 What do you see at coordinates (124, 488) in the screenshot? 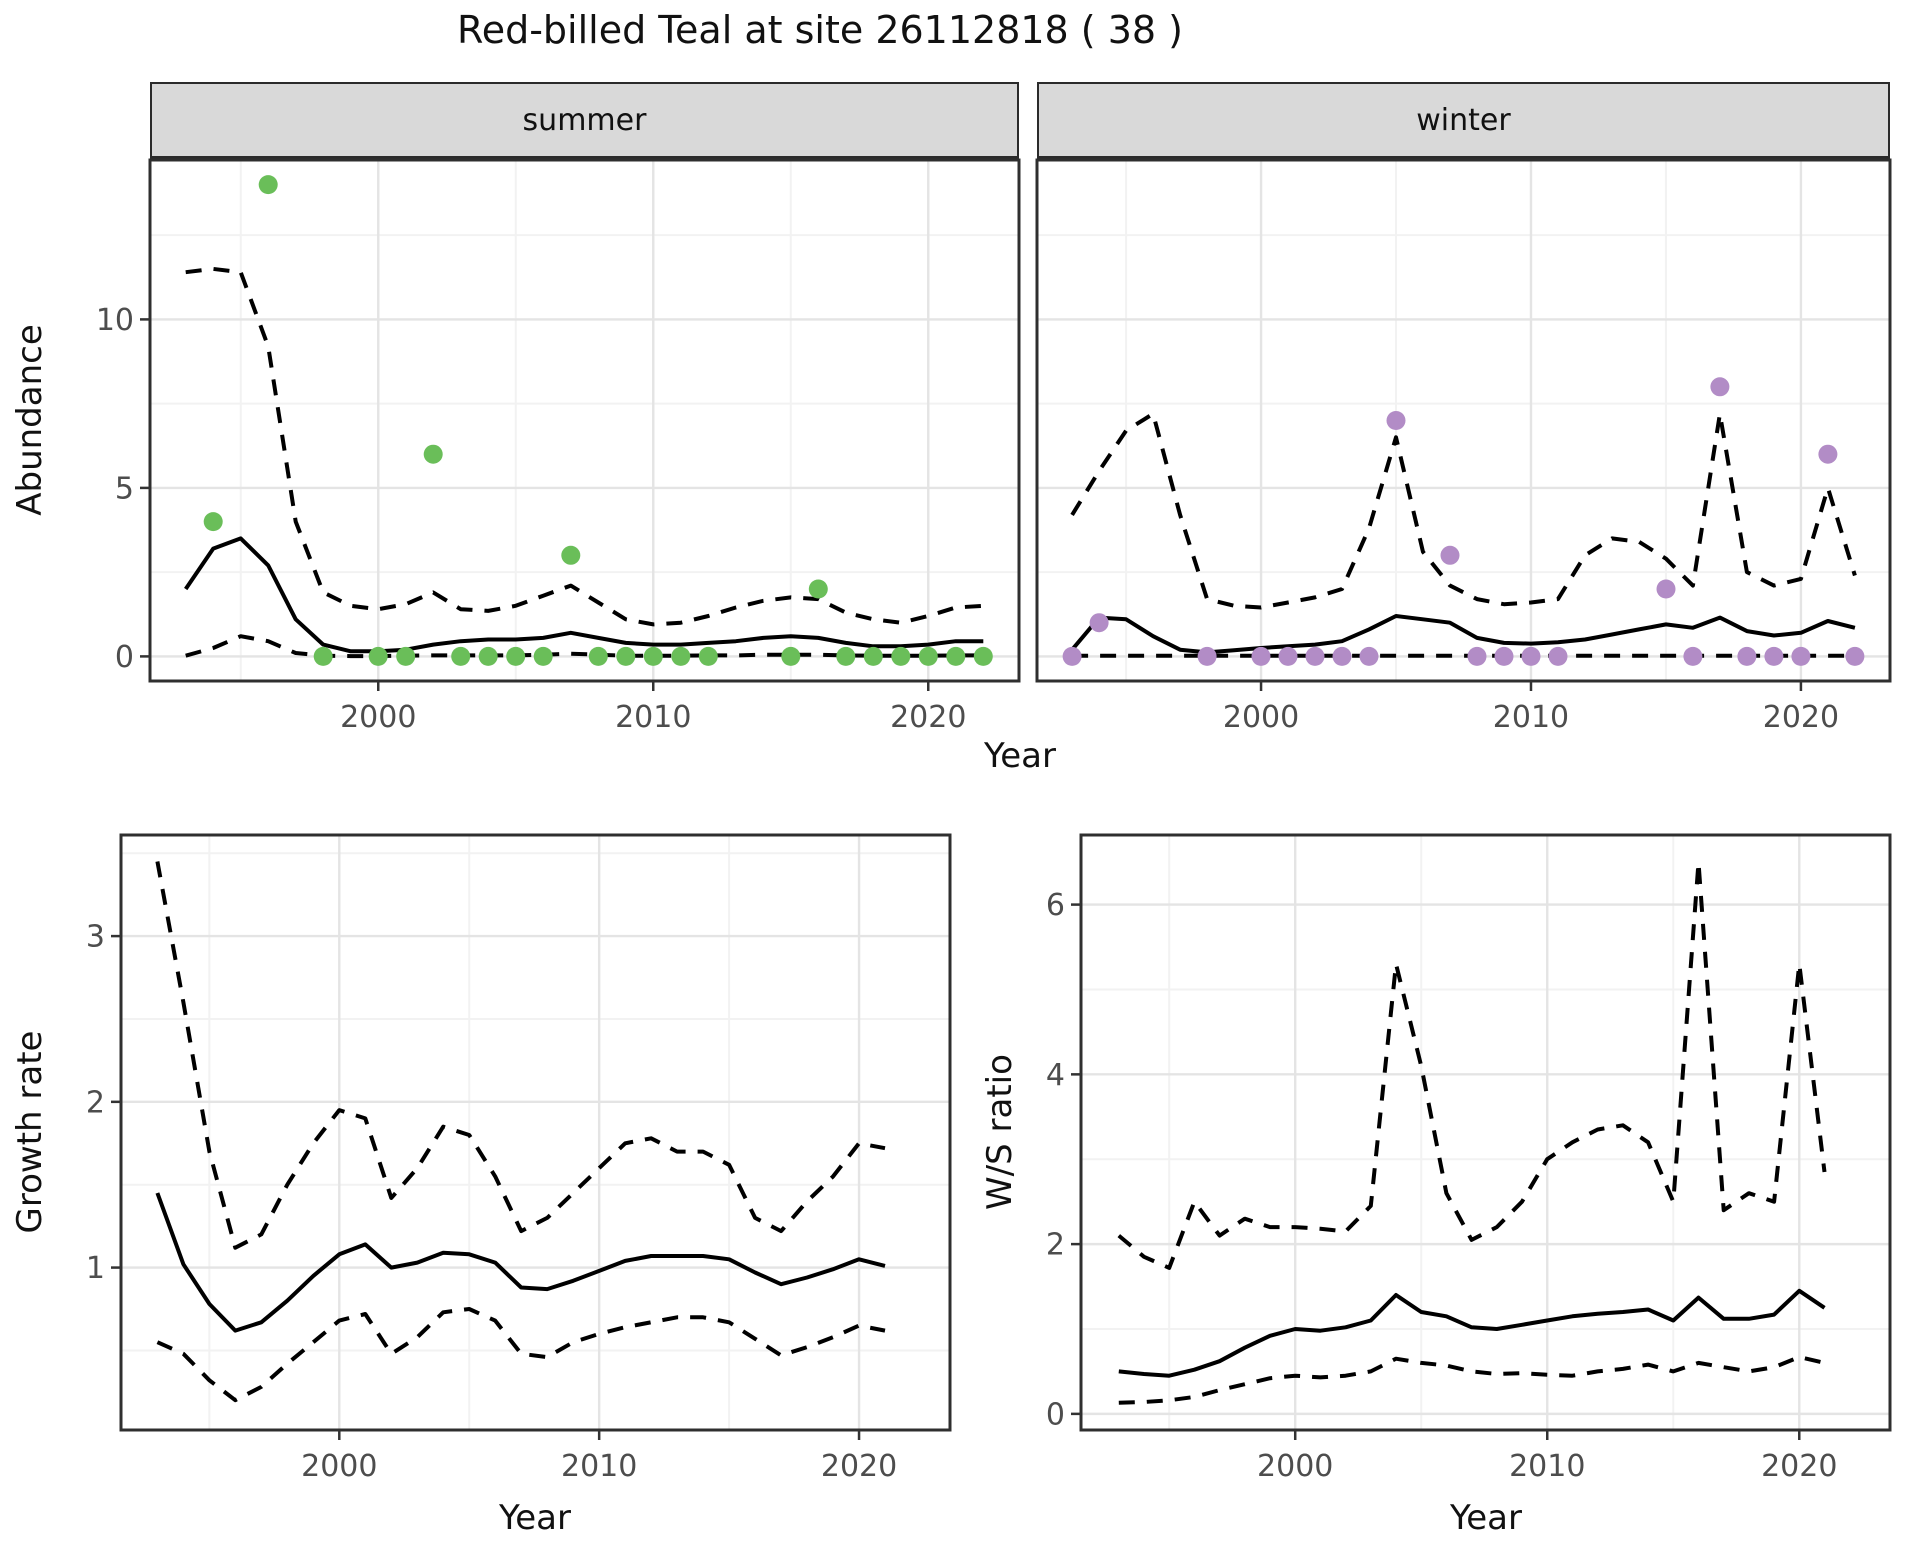
I see `y-tick-label: 5` at bounding box center [124, 488].